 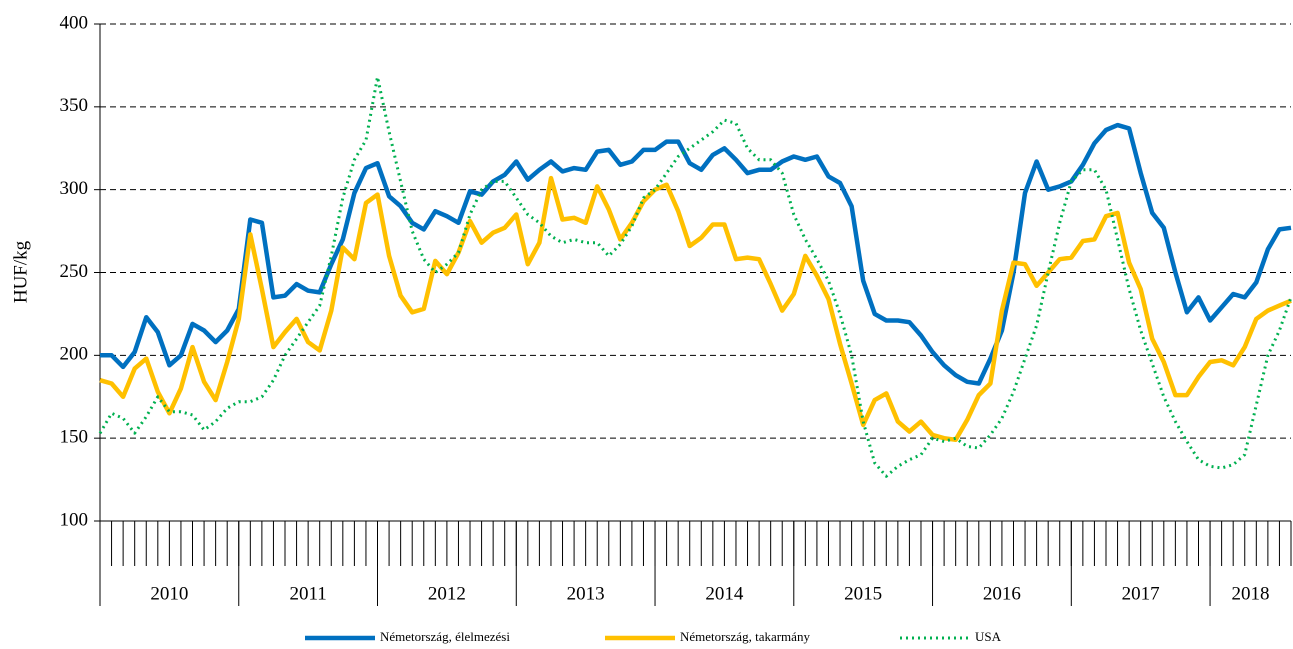 I want to click on x-tick-label: 2010, so click(x=169, y=593).